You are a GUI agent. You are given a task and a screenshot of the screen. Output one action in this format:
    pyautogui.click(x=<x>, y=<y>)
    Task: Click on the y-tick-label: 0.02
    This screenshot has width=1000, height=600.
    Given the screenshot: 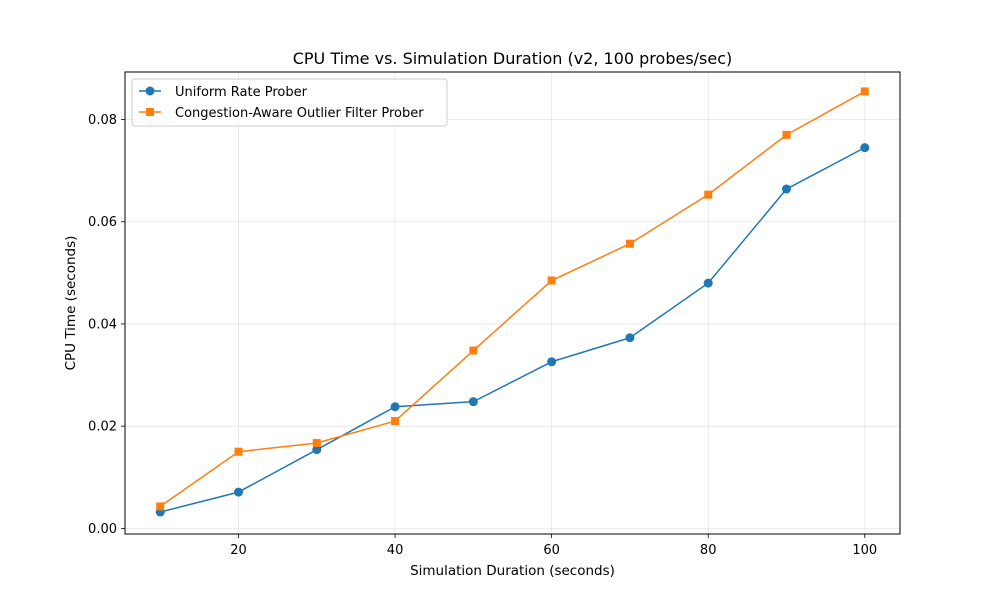 What is the action you would take?
    pyautogui.click(x=102, y=427)
    